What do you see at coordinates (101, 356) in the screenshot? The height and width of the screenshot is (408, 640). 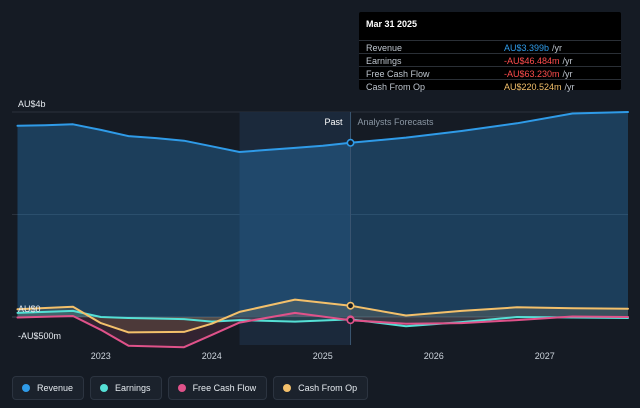 I see `x-tick-label: 2023` at bounding box center [101, 356].